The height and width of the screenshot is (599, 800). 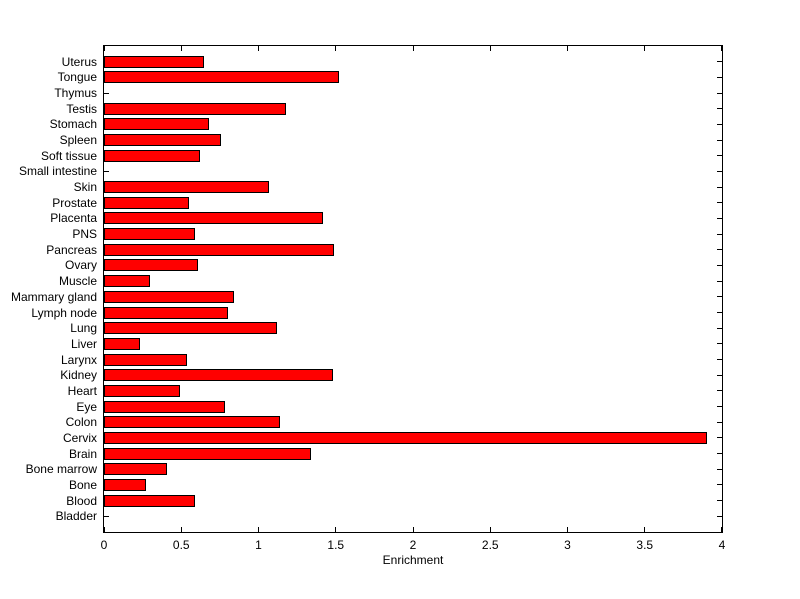 What do you see at coordinates (164, 406) in the screenshot?
I see `bar-eye` at bounding box center [164, 406].